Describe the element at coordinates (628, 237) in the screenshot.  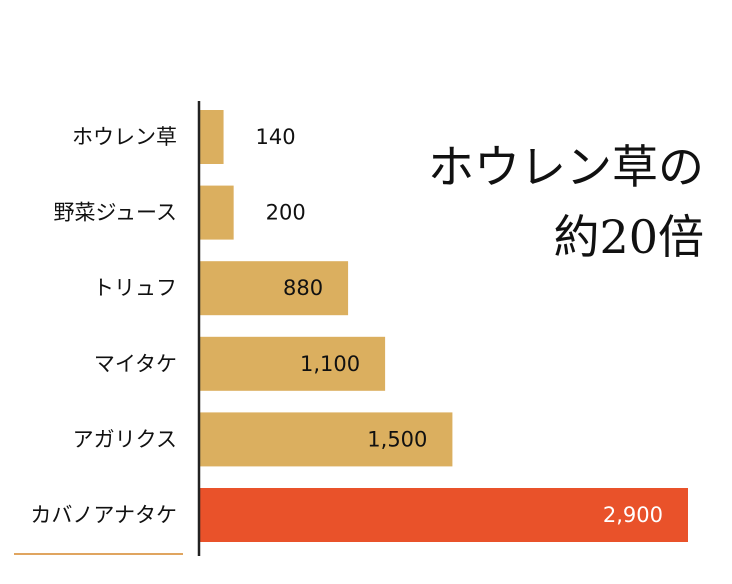
I see `headline-line-2: 約20倍` at that location.